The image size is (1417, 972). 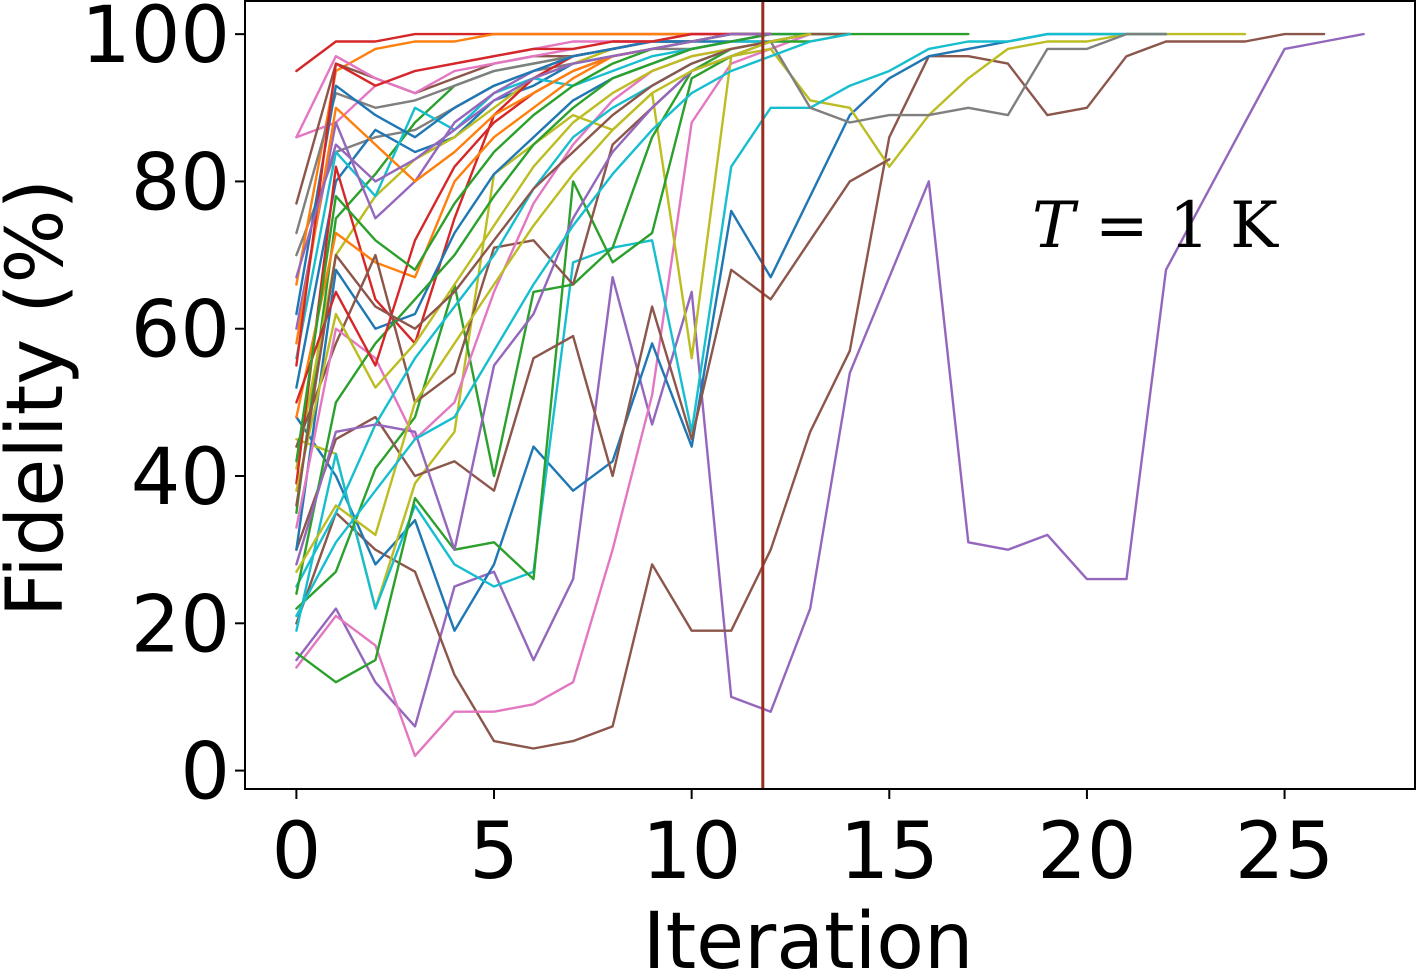 I want to click on y-tick-label: 40, so click(x=180, y=478).